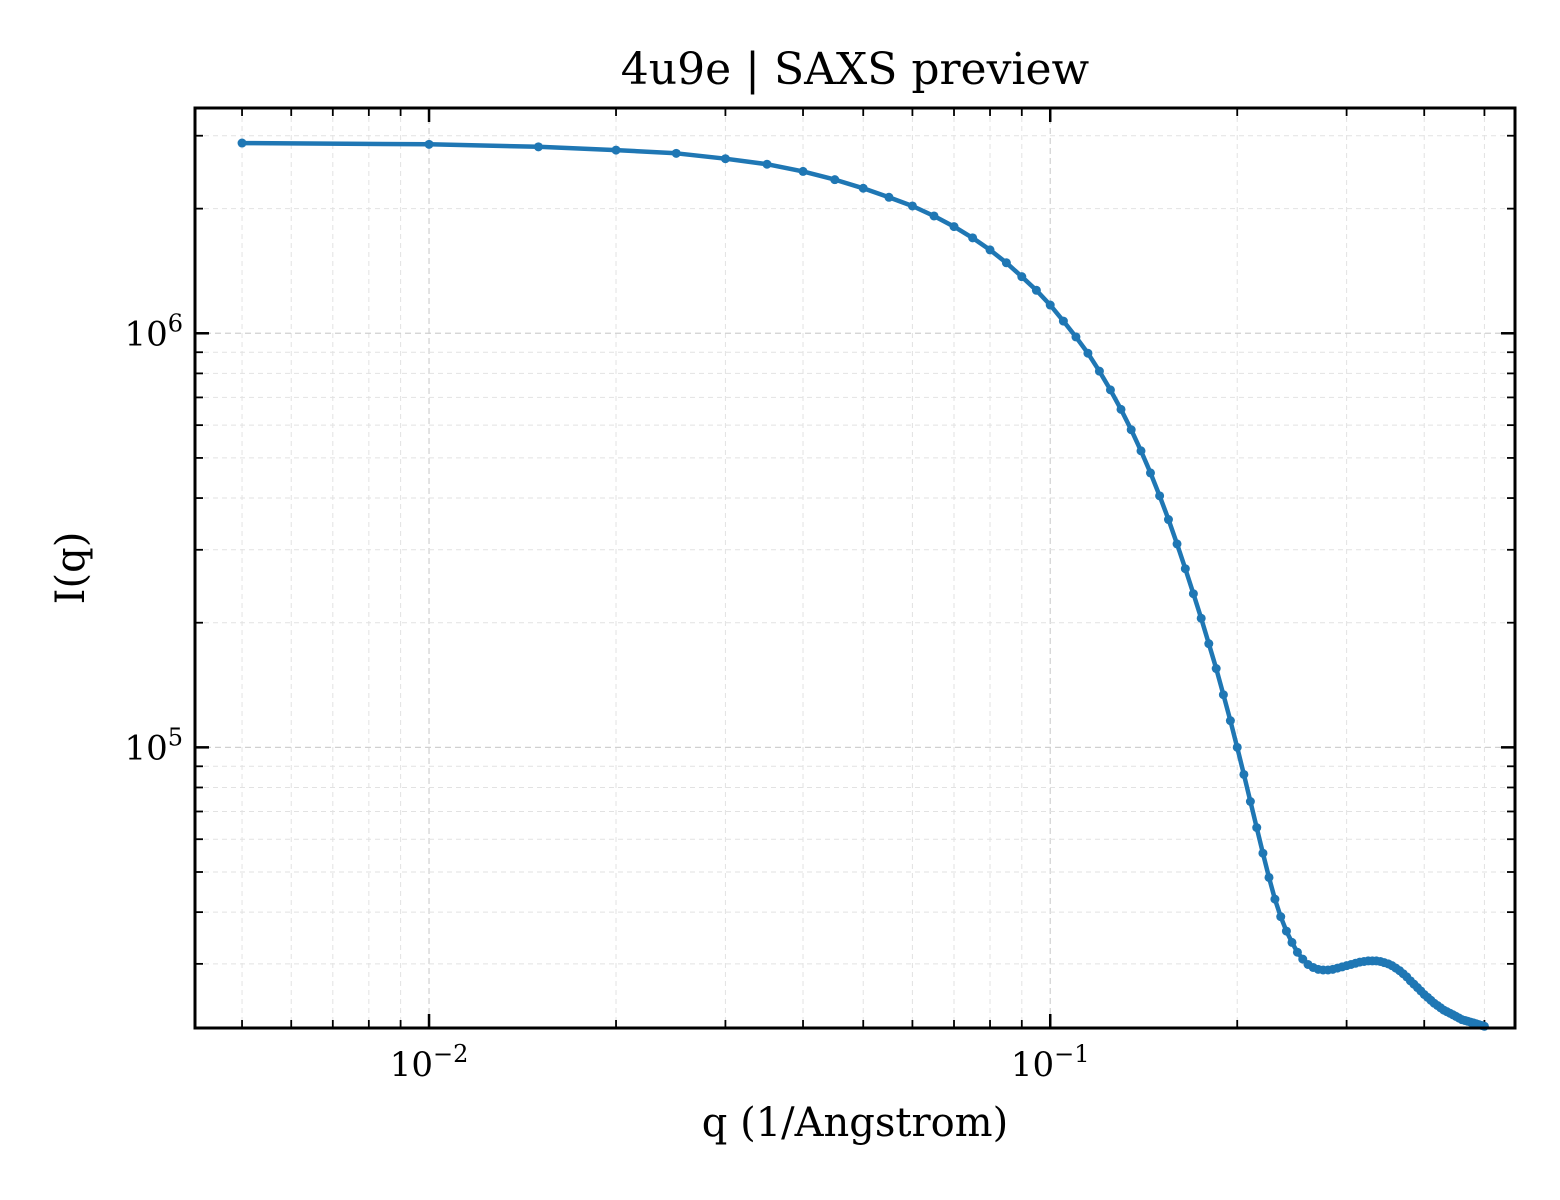 The image size is (1560, 1200). Describe the element at coordinates (153, 745) in the screenshot. I see `y-tick-label: 10⁵` at that location.